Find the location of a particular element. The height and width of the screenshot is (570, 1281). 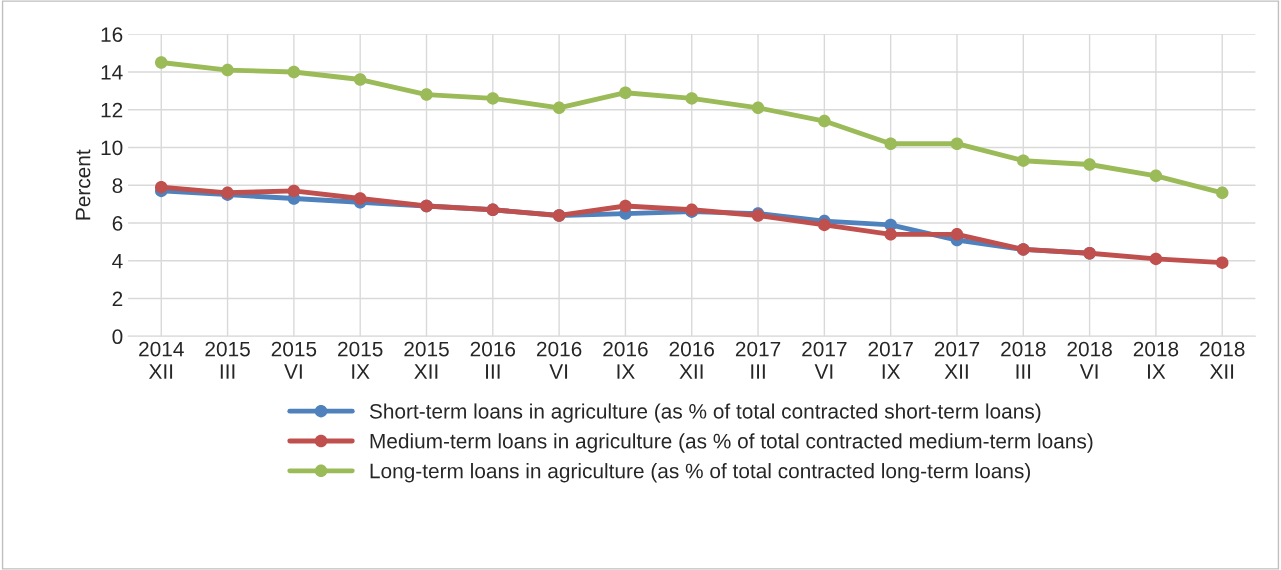

x-tick-label: 2017 IX is located at coordinates (890, 360).